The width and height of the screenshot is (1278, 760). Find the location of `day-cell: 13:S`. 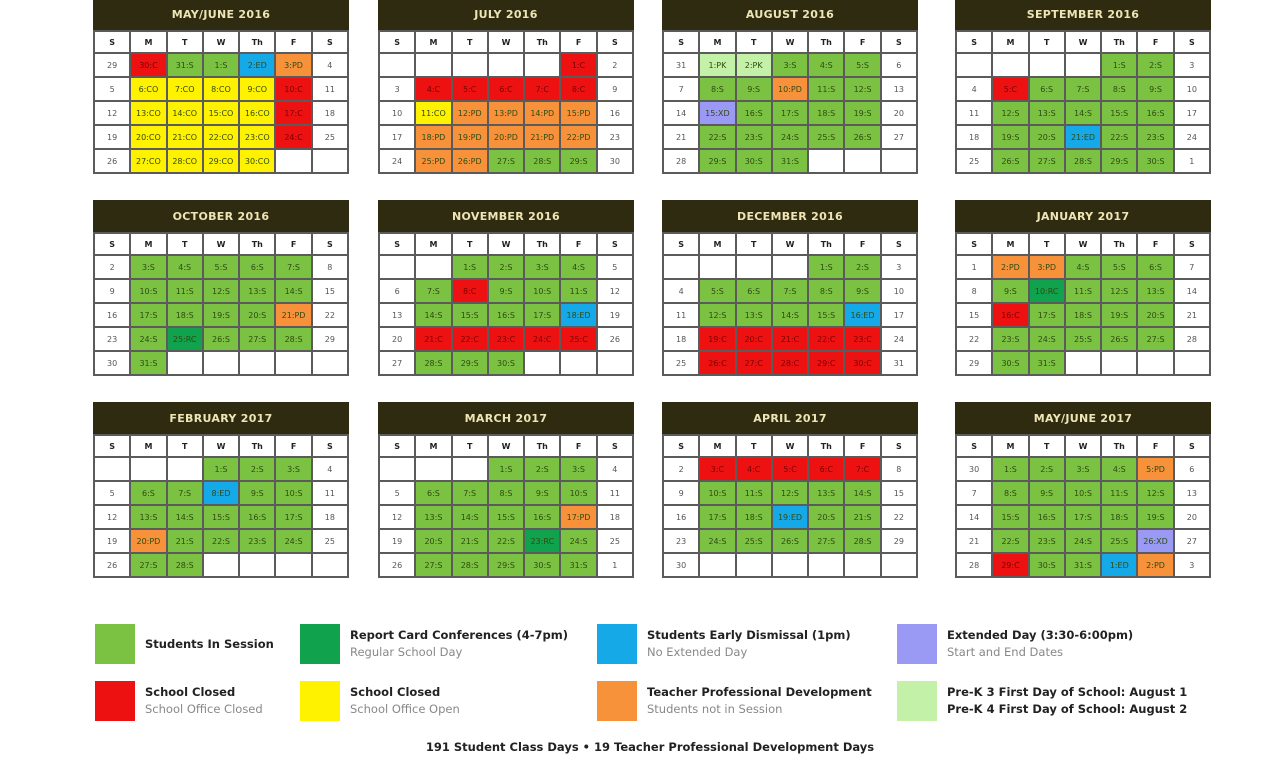

day-cell: 13:S is located at coordinates (257, 291).